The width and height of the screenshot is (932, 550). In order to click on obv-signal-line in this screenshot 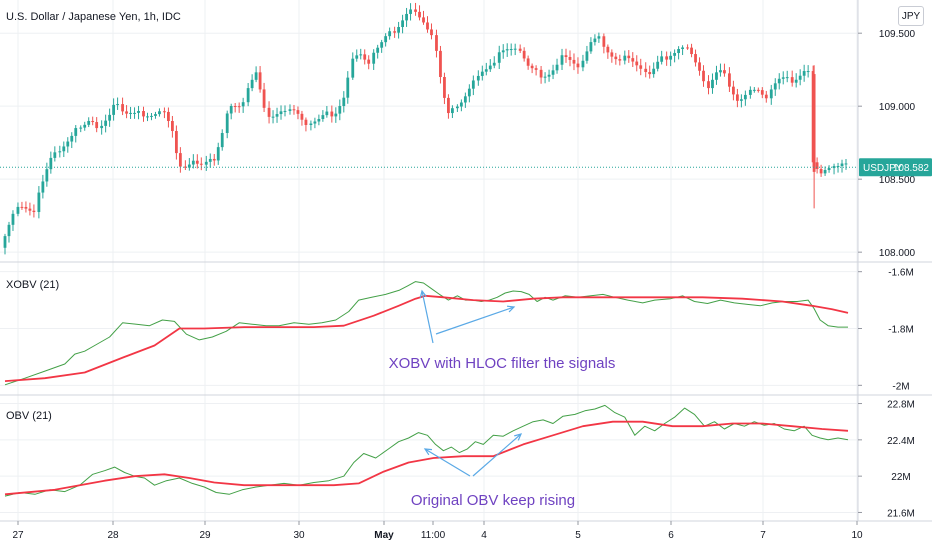, I will do `click(426, 458)`.